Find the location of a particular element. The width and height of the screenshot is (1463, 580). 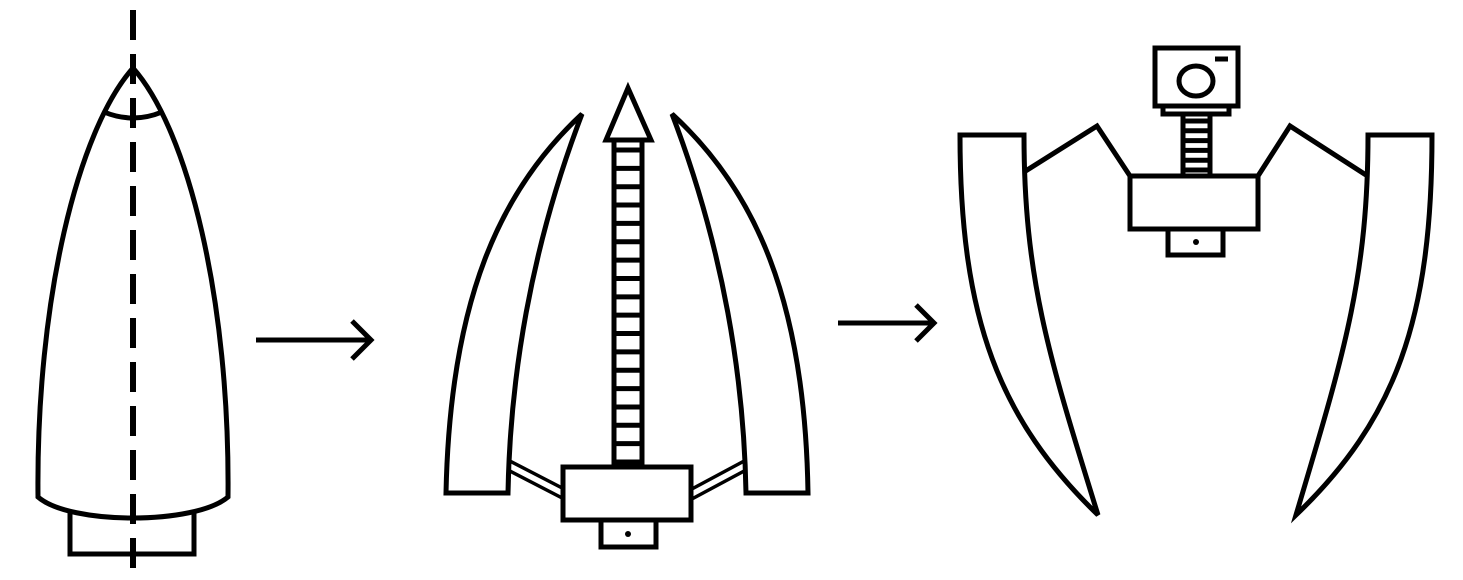

stage-stowed is located at coordinates (133, 289).